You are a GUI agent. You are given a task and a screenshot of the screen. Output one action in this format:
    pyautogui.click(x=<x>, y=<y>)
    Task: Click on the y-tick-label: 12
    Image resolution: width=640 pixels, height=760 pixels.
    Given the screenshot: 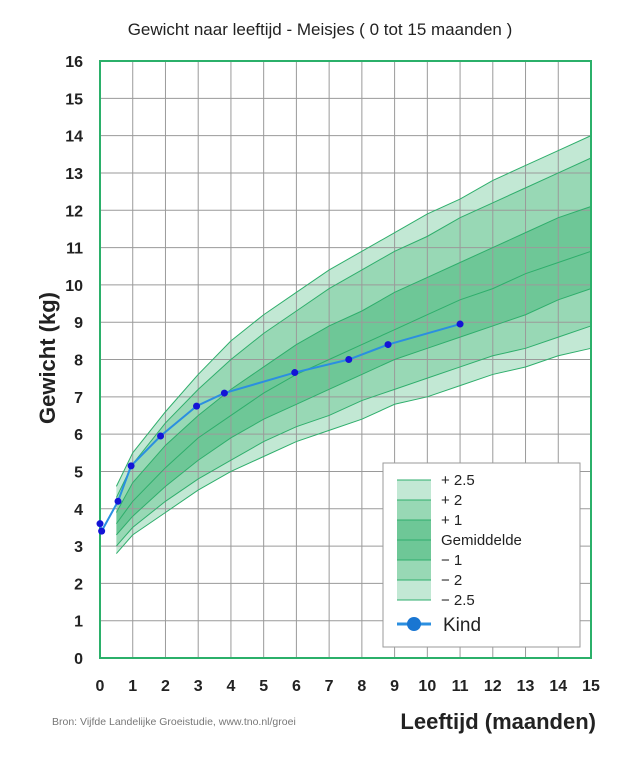 What is the action you would take?
    pyautogui.click(x=74, y=211)
    